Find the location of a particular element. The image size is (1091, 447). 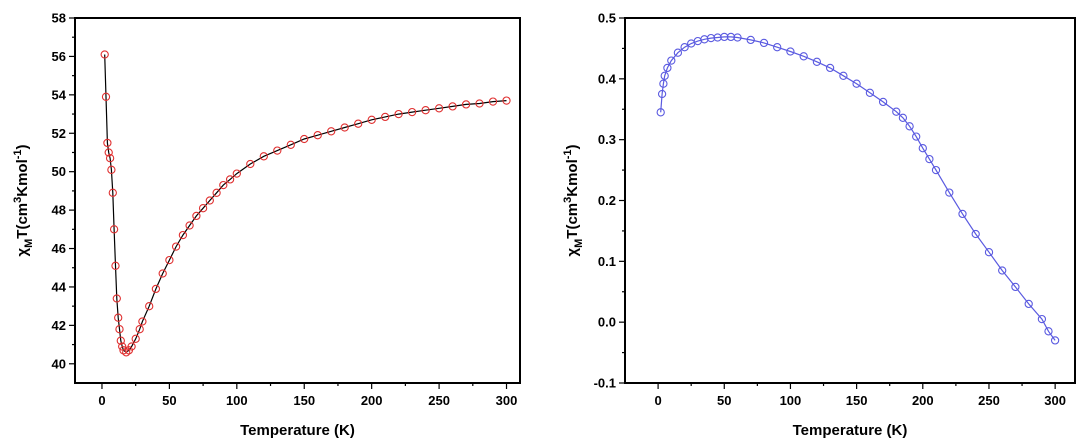

y-tick-label: 50 is located at coordinates (59, 171).